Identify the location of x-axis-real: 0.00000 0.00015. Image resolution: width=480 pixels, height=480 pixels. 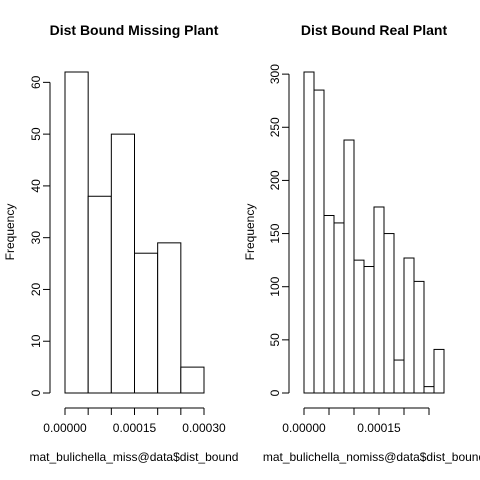
(355, 421).